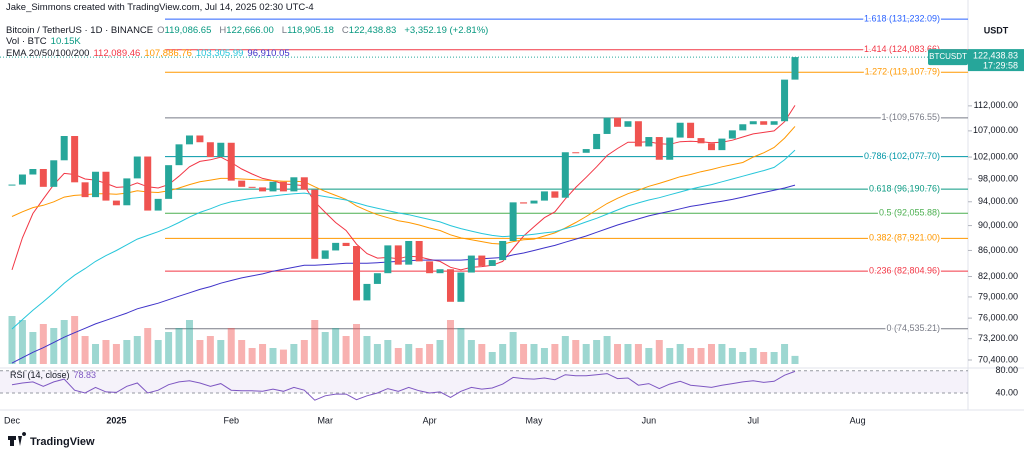  I want to click on ema-value: 96,910.05, so click(268, 53).